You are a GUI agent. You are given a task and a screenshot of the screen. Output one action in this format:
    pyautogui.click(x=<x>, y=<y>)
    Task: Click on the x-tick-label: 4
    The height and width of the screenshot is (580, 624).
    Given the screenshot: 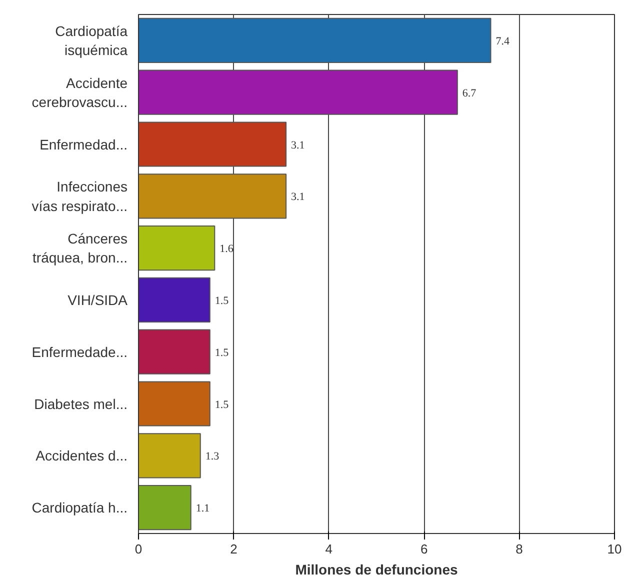 What is the action you would take?
    pyautogui.click(x=329, y=549)
    